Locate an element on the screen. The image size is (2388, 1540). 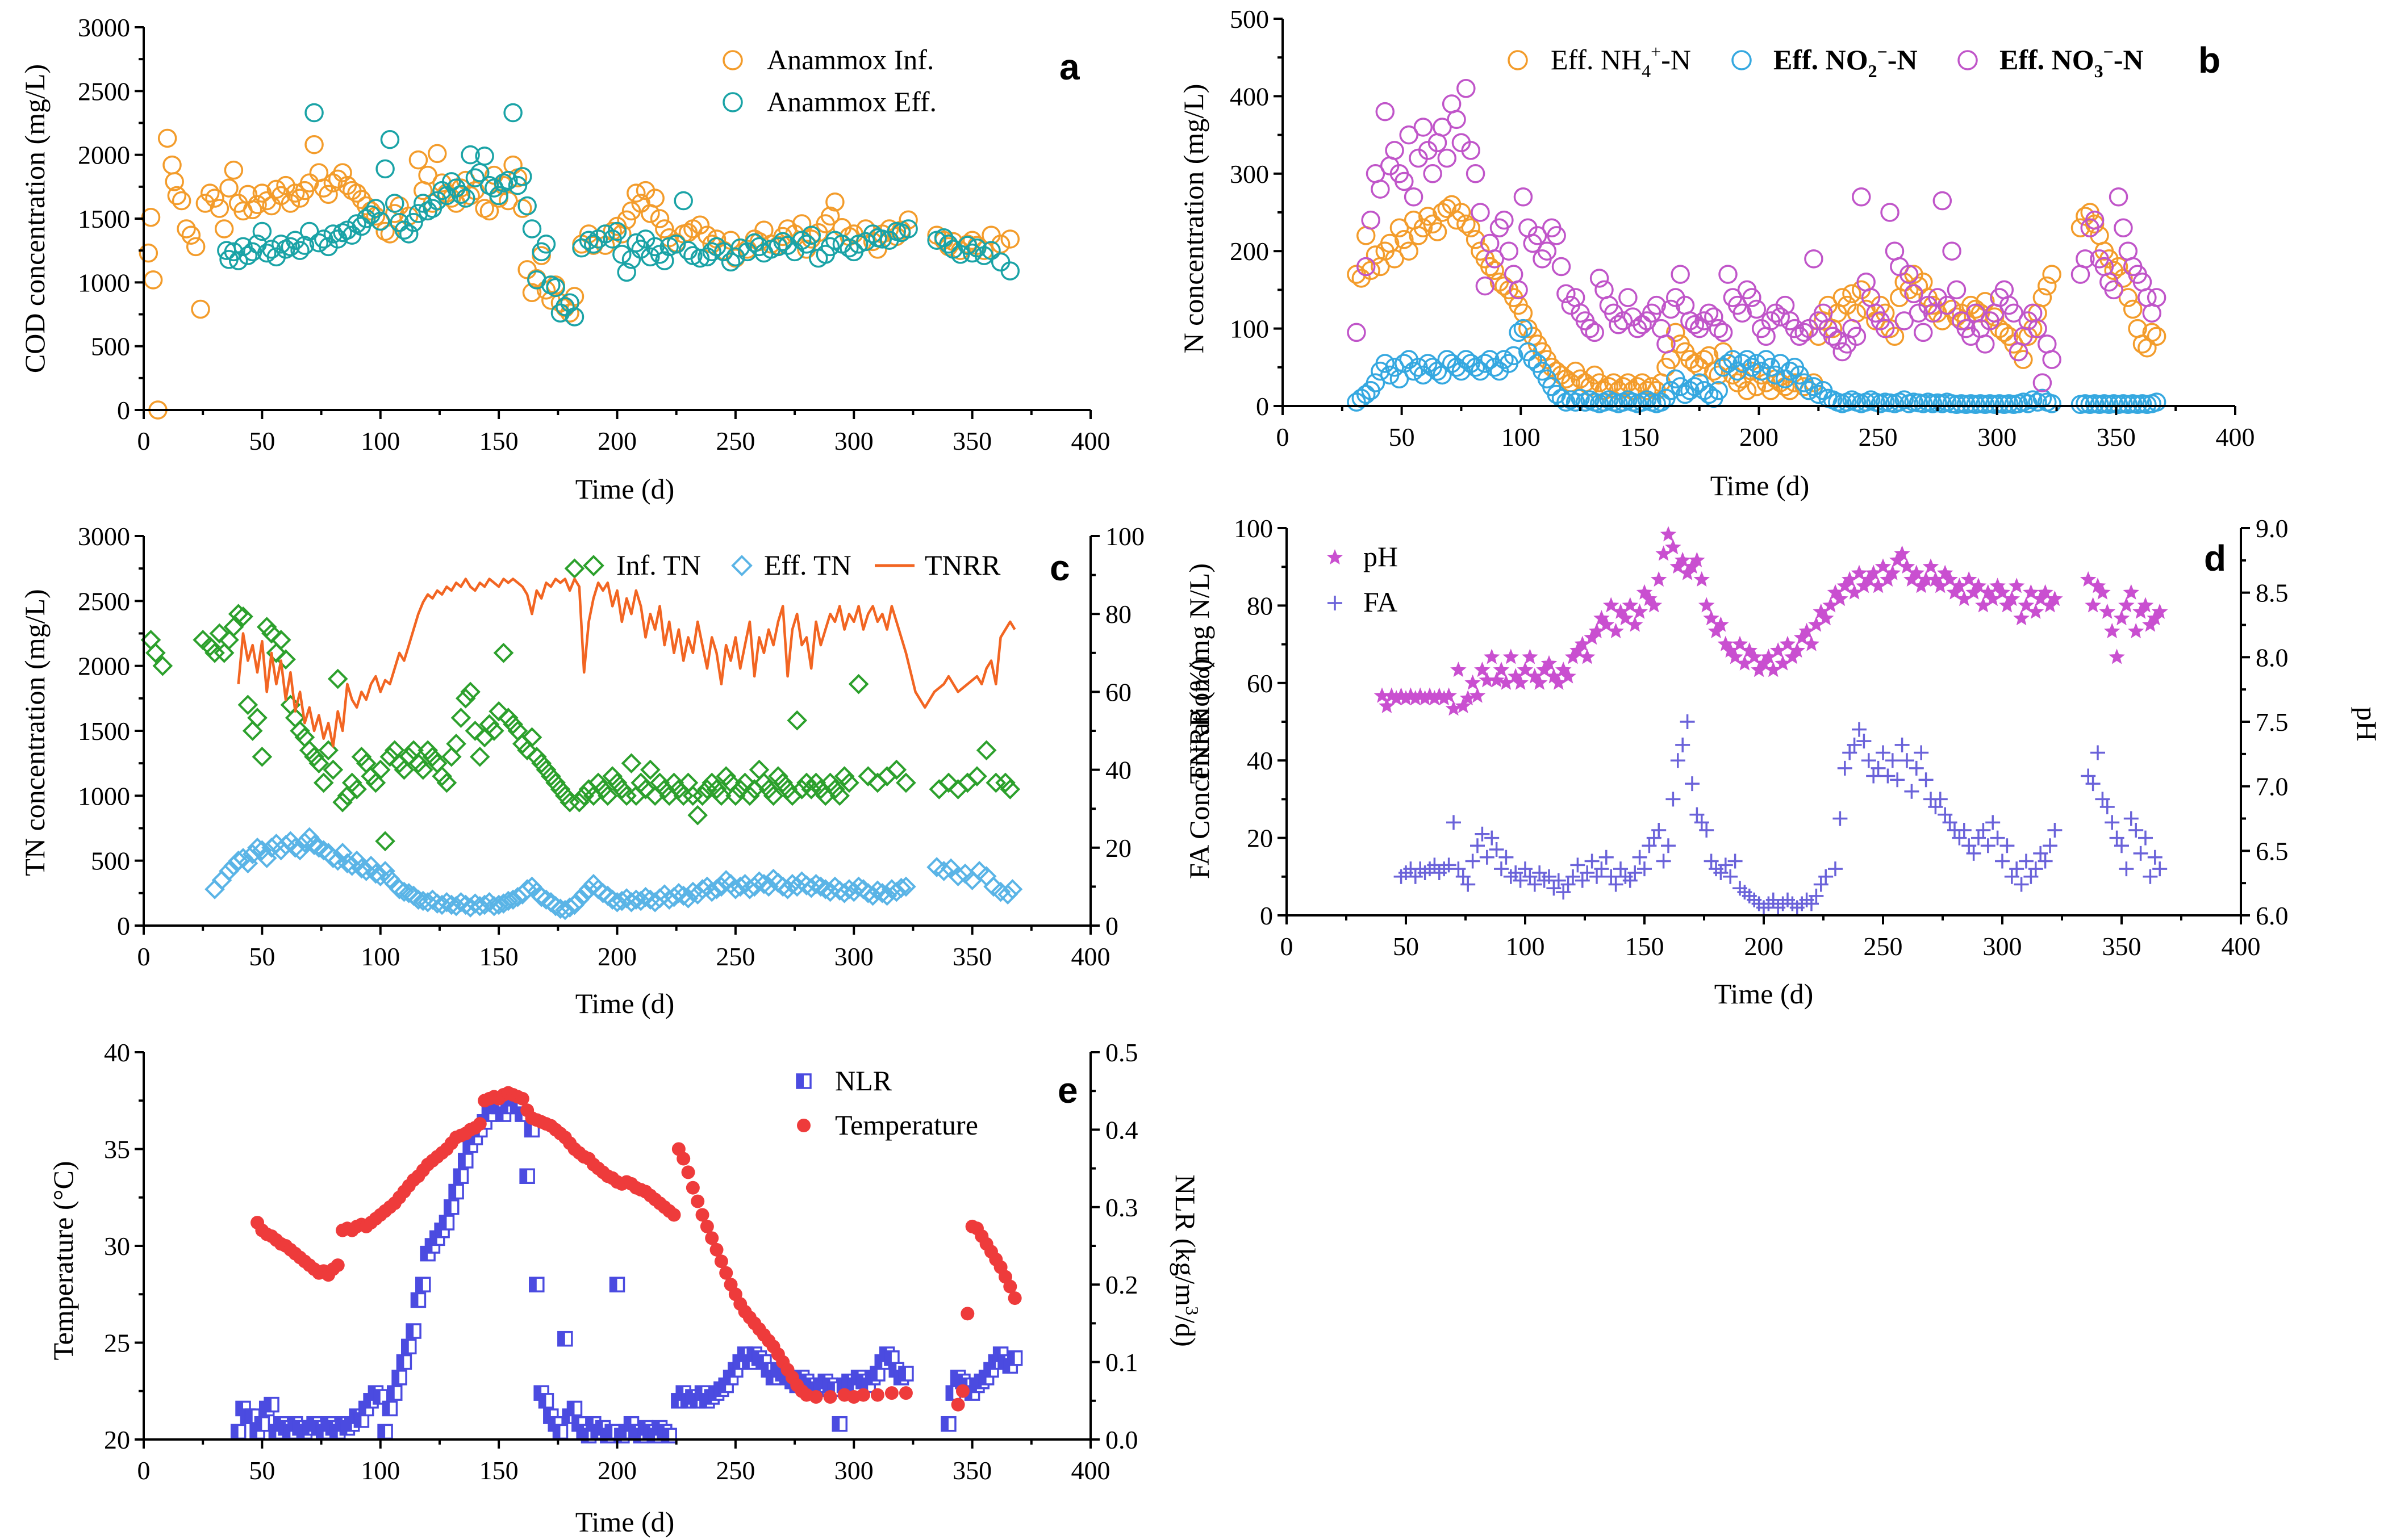
x-tick-label-e: 350 is located at coordinates (973, 1470).